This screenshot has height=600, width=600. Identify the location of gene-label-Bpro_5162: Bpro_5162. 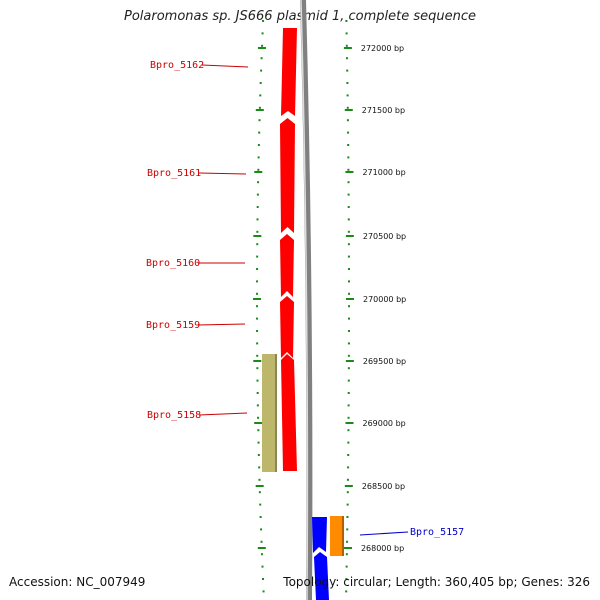
(177, 65).